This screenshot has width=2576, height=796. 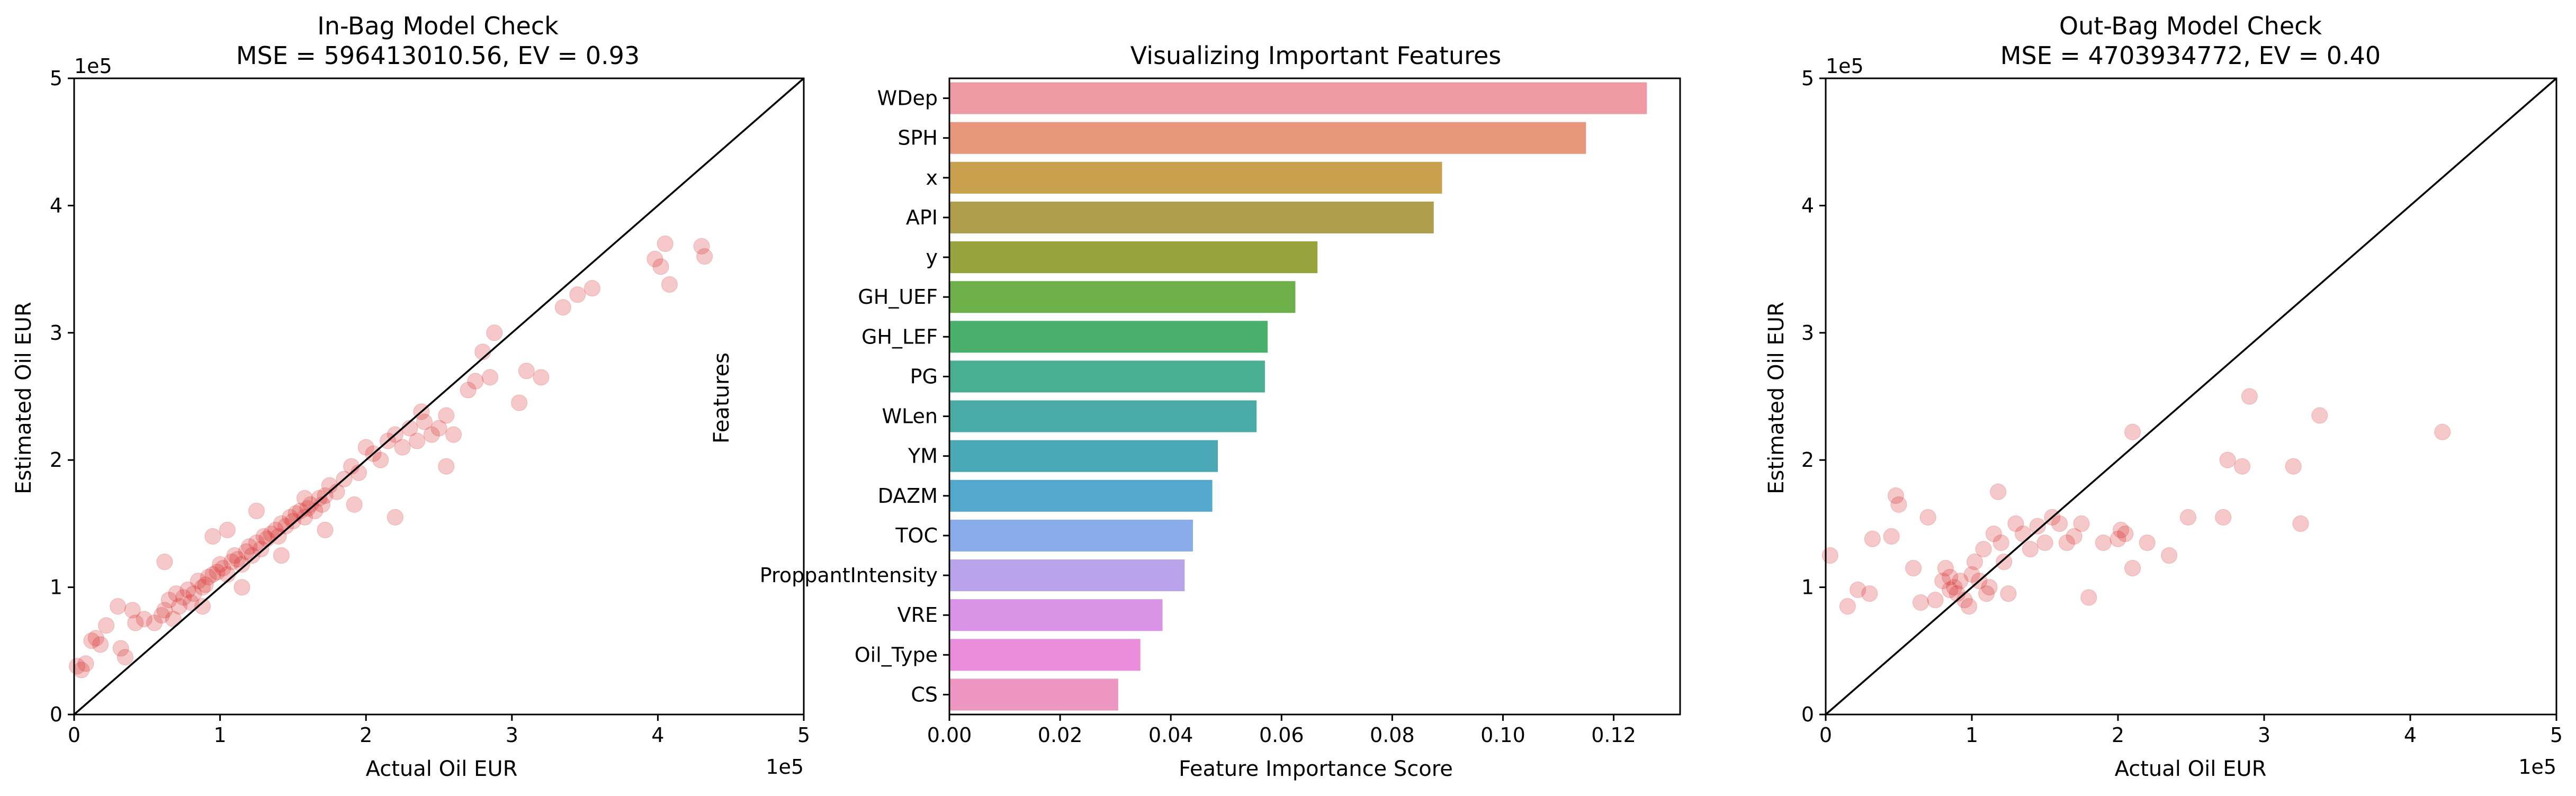 What do you see at coordinates (1807, 205) in the screenshot?
I see `out-bag-y-tick-label: 4` at bounding box center [1807, 205].